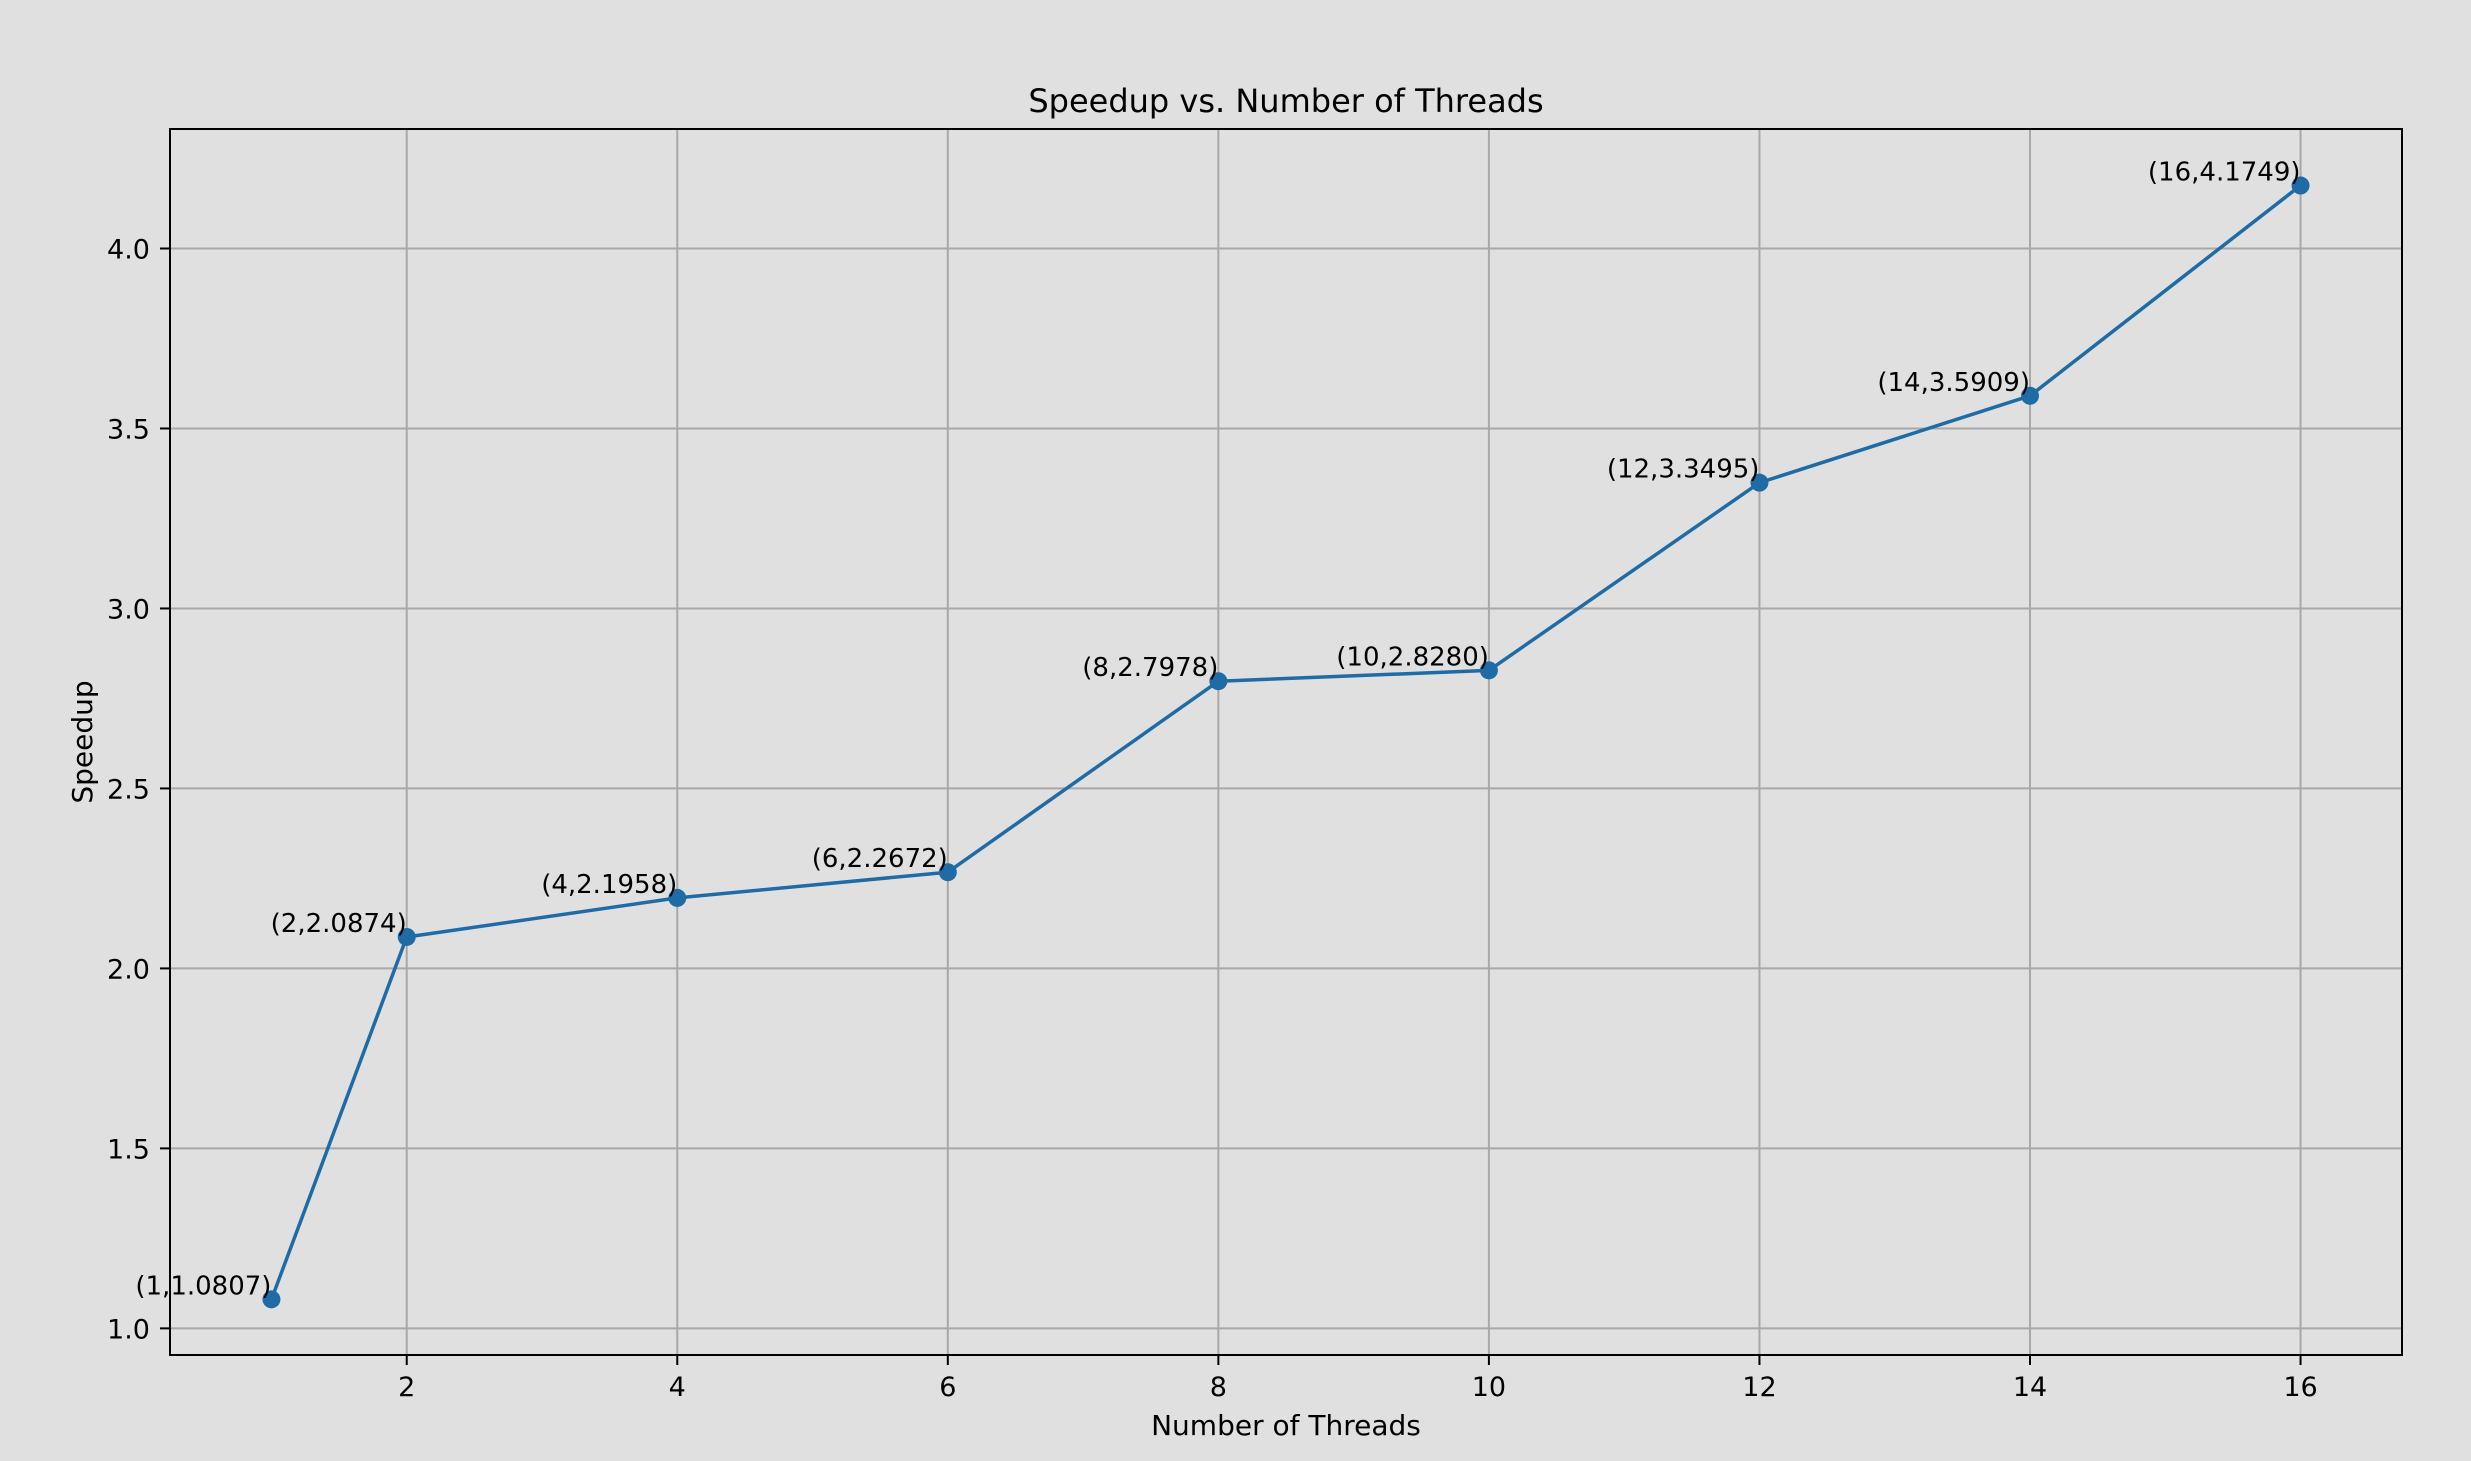  What do you see at coordinates (406, 1387) in the screenshot?
I see `x-tick-label: 2` at bounding box center [406, 1387].